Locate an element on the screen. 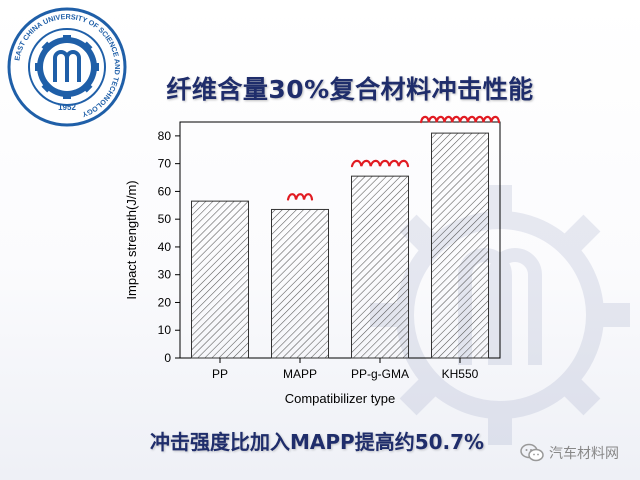 The width and height of the screenshot is (640, 480). y-tick-label: 50 is located at coordinates (165, 219).